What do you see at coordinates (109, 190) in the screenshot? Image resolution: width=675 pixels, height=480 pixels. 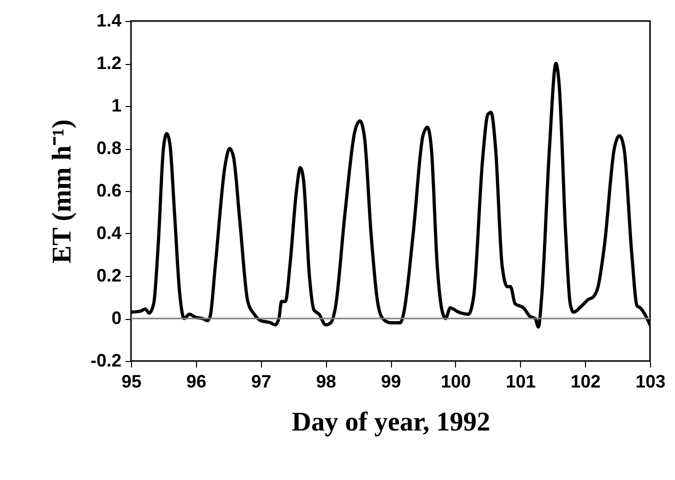 I see `y-tick-label: 0.6` at bounding box center [109, 190].